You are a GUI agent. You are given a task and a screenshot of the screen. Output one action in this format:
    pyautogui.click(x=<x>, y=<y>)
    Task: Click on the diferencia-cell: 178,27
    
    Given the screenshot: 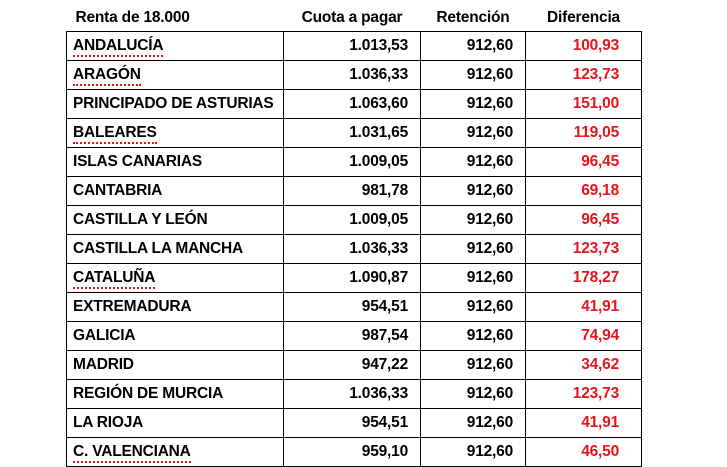 What is the action you would take?
    pyautogui.click(x=583, y=277)
    